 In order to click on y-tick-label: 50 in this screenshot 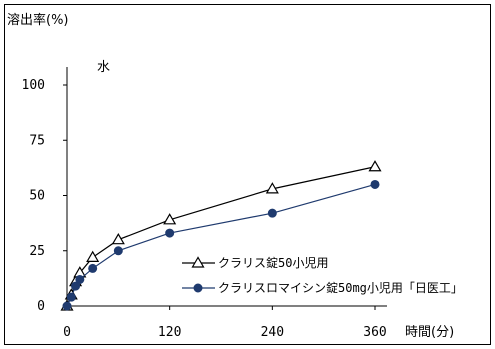, I will do `click(37, 196)`.